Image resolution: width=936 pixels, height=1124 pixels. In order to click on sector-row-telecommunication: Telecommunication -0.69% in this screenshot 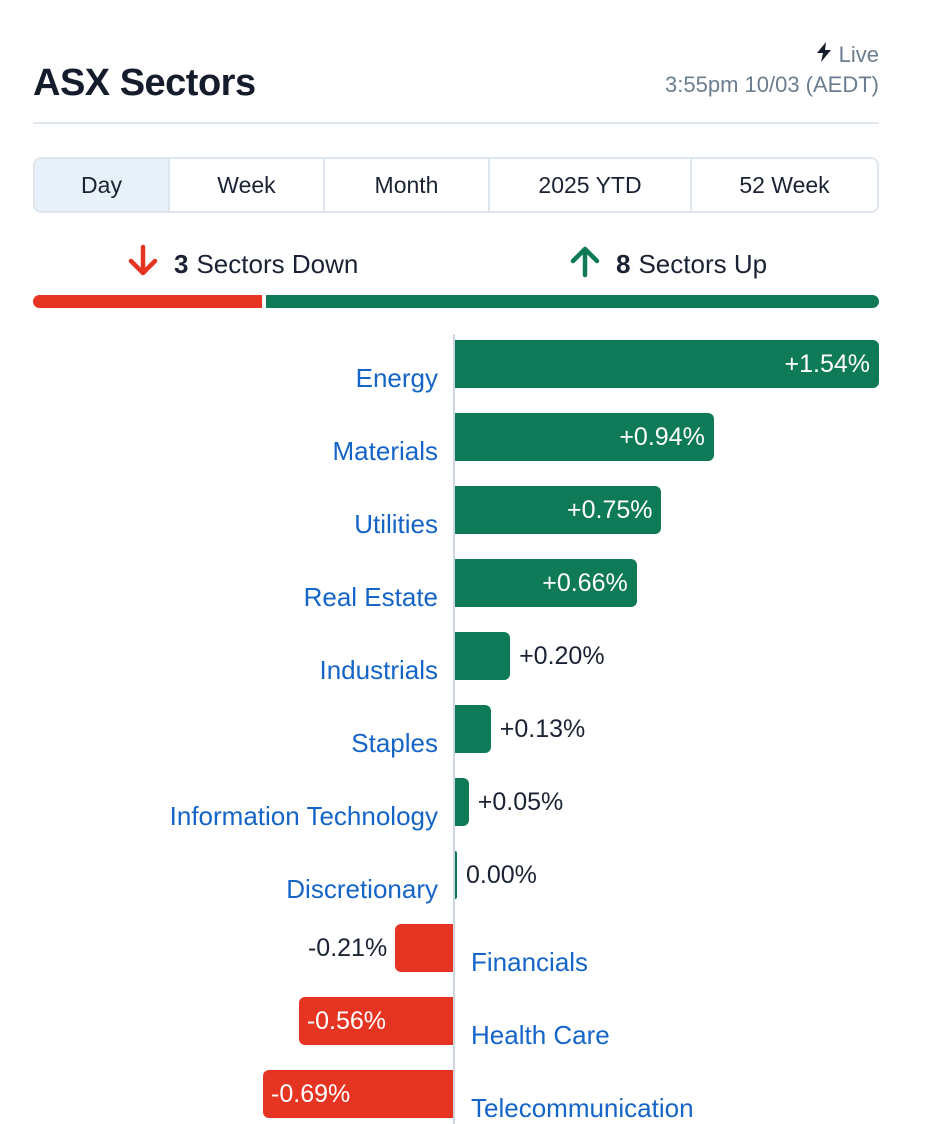, I will do `click(468, 1097)`.